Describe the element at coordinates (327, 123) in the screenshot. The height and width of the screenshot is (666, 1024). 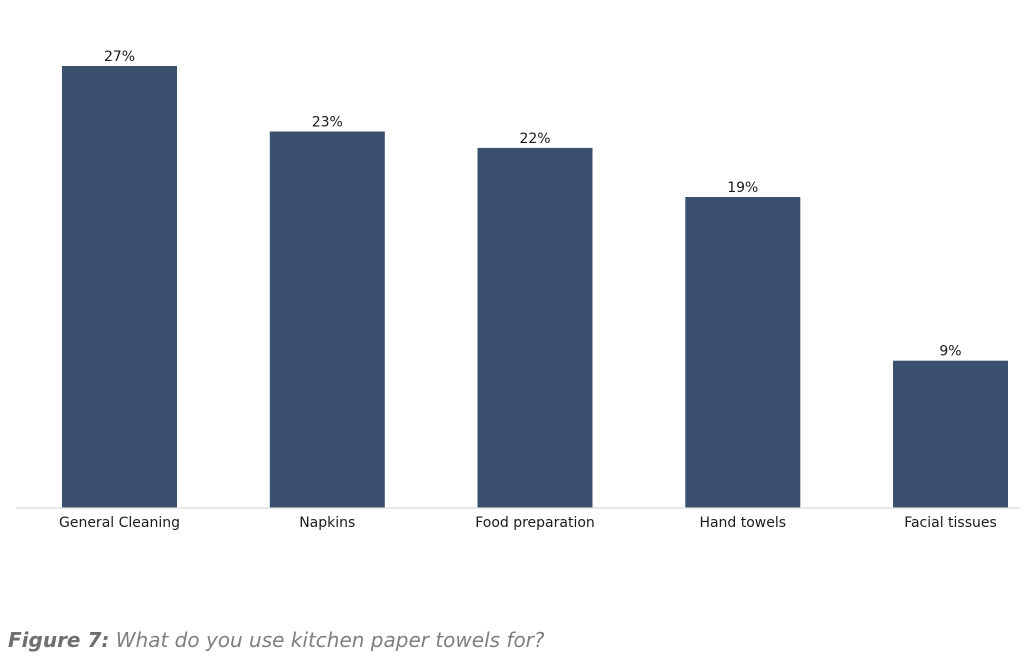
I see `value-label-1: 23%` at that location.